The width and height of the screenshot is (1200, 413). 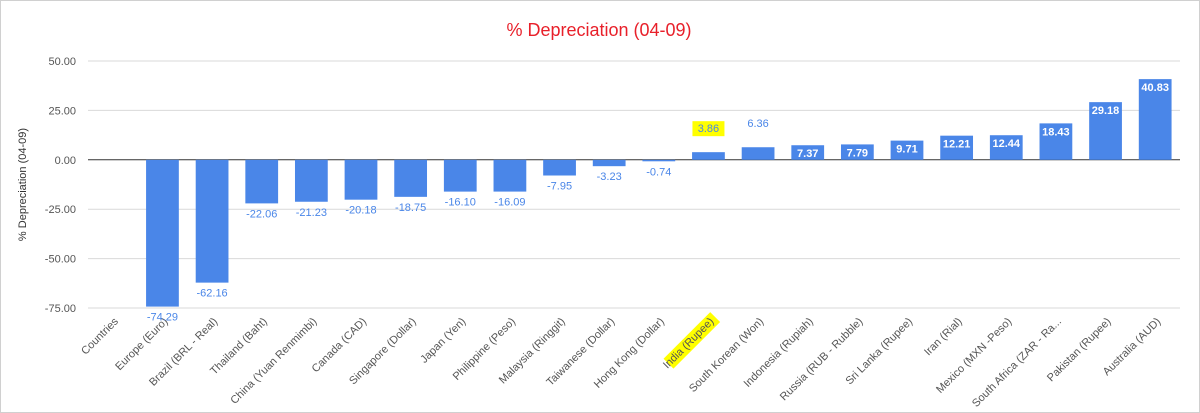 I want to click on category-label: Iran (Rial), so click(x=943, y=337).